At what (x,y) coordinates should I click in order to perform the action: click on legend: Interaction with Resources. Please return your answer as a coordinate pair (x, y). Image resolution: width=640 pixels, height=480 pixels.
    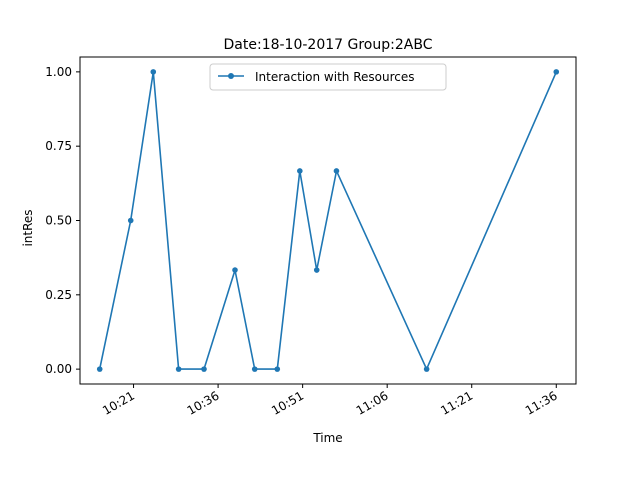
    Looking at the image, I should click on (328, 77).